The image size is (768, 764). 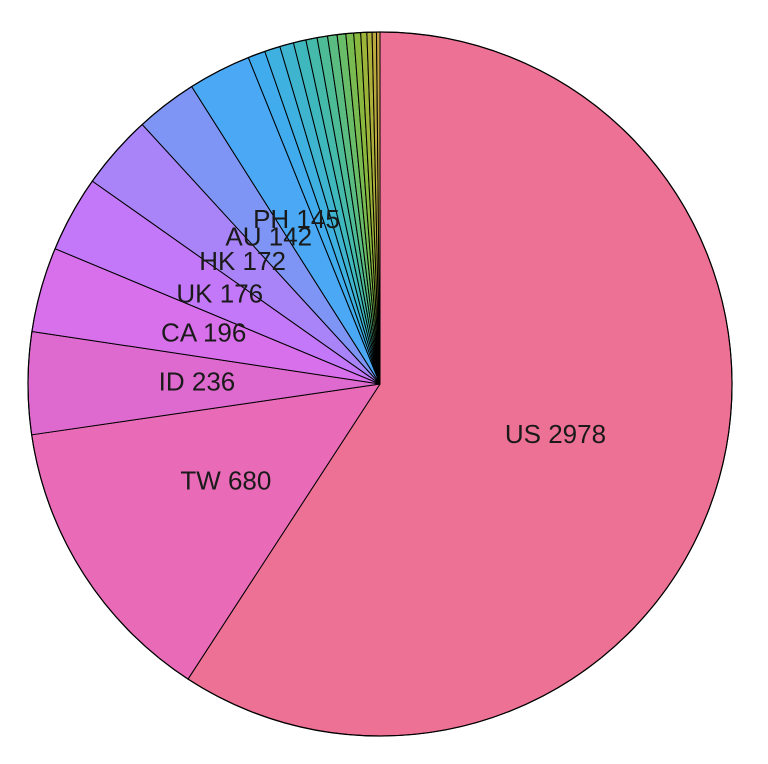 What do you see at coordinates (268, 236) in the screenshot?
I see `pie-slice-label-6: AU 142` at bounding box center [268, 236].